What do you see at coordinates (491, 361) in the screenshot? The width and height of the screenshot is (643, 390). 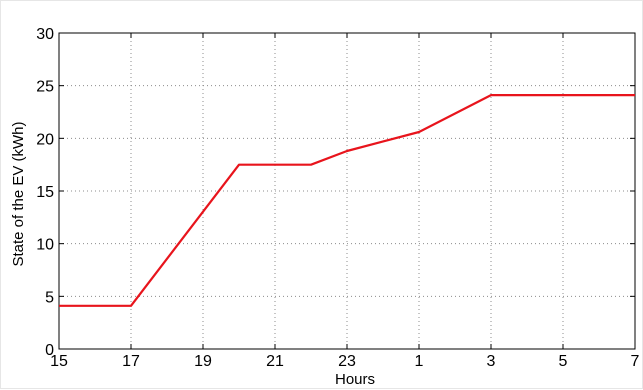 I see `x-tick-label: 3` at bounding box center [491, 361].